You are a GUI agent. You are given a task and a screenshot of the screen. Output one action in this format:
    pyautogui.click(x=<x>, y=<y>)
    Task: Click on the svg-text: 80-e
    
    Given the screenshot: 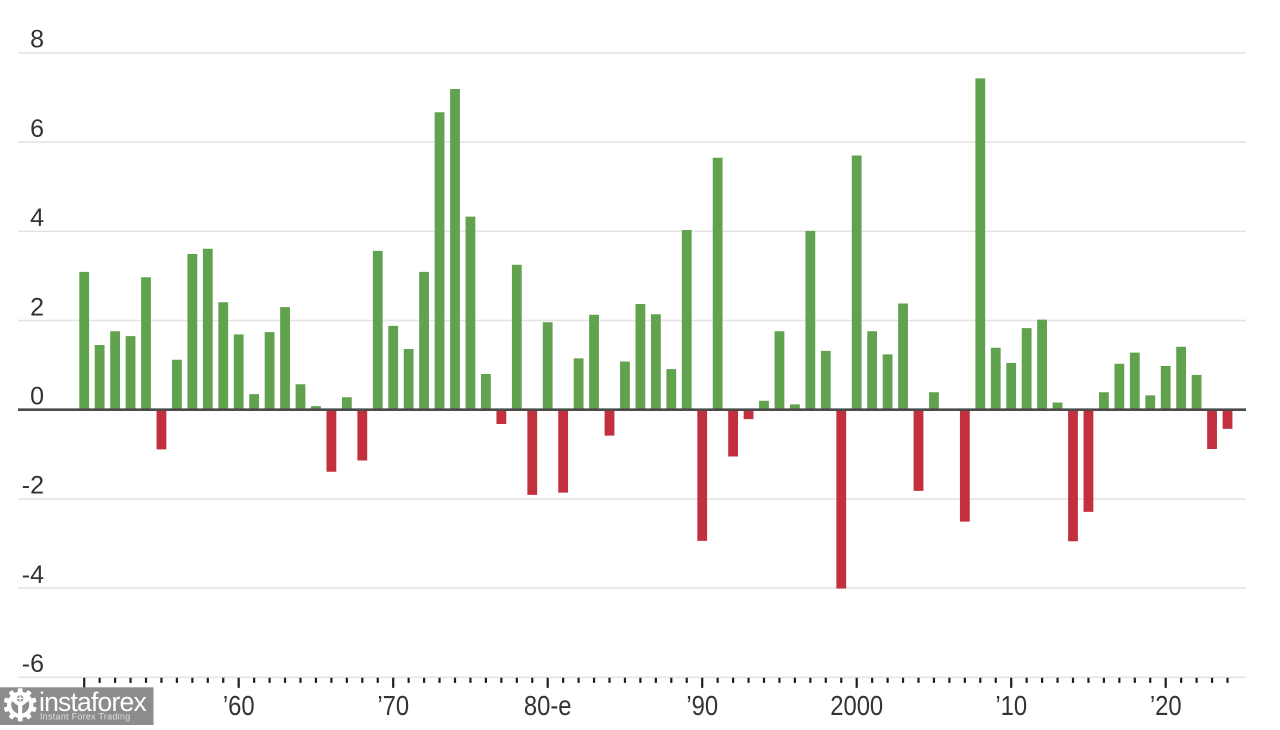 What is the action you would take?
    pyautogui.click(x=548, y=705)
    